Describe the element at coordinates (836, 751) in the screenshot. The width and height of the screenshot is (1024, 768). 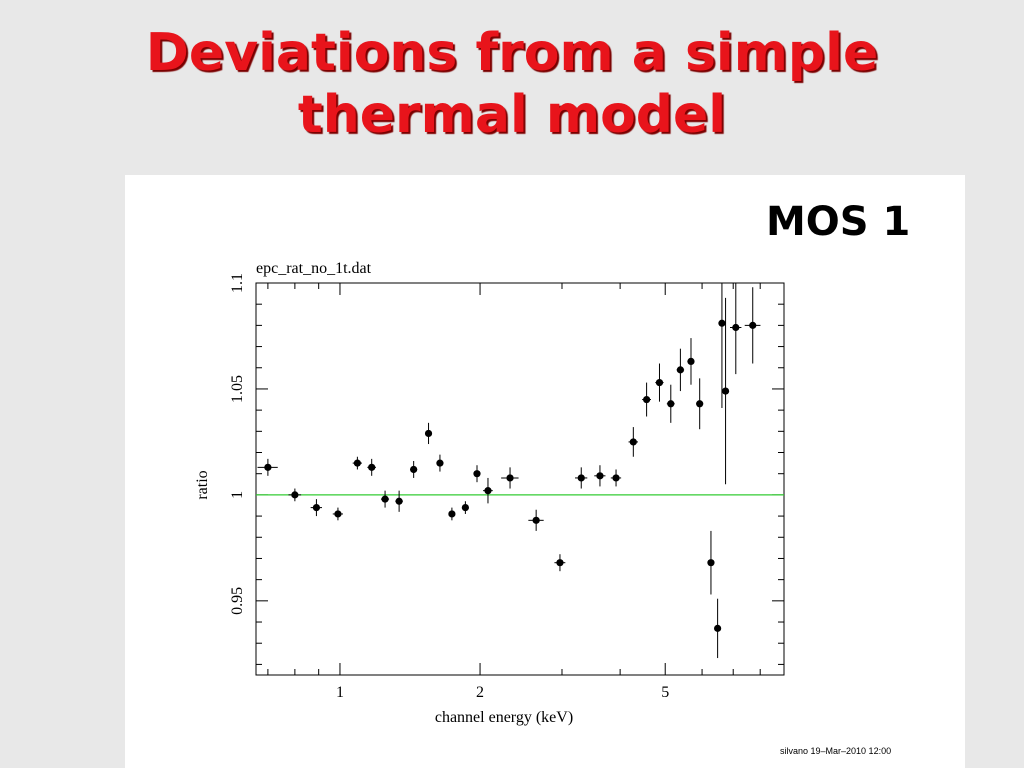
I see `footer-credit: silvano 19–Mar–2010 12:00` at that location.